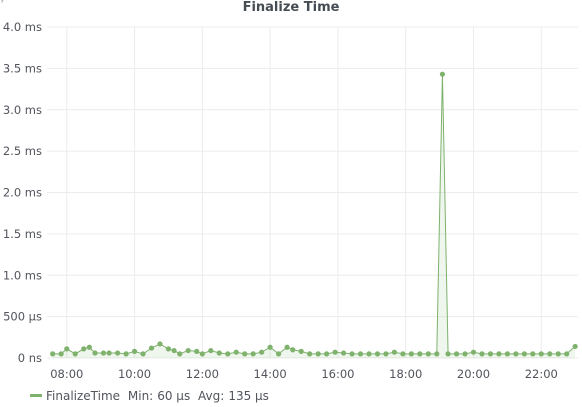  I want to click on x-tick-label: 20:00, so click(473, 374).